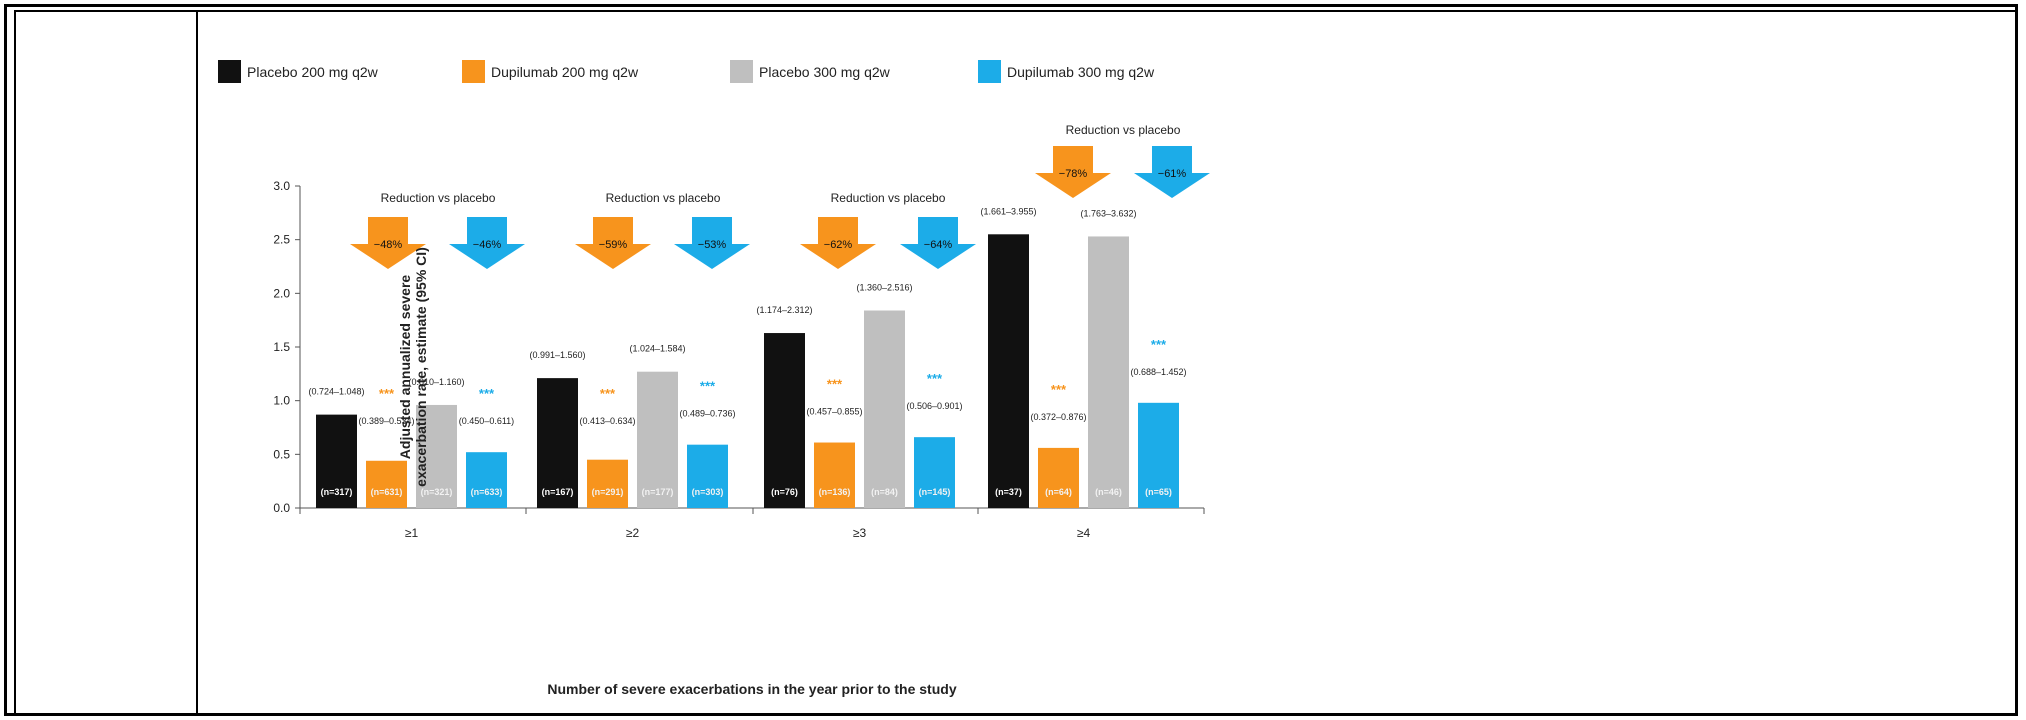 The image size is (2026, 720). What do you see at coordinates (935, 492) in the screenshot?
I see `bar-n-label: (n=145)` at bounding box center [935, 492].